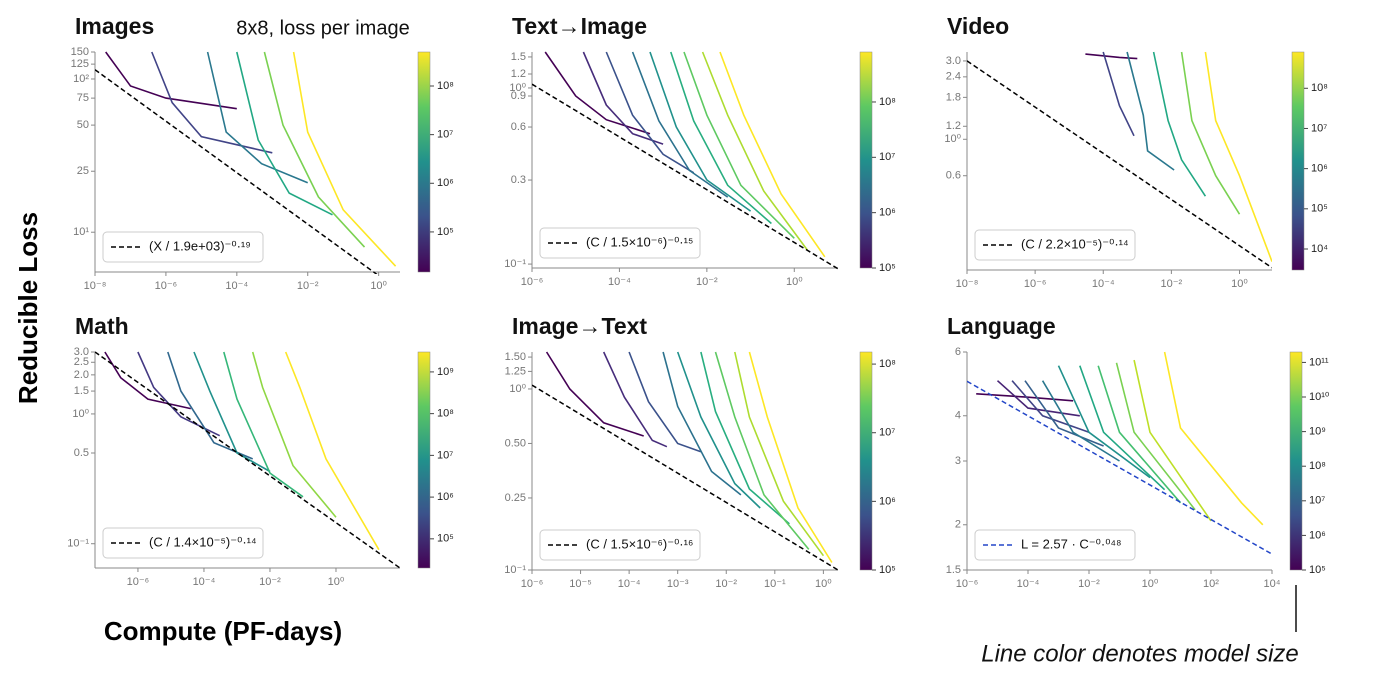  I want to click on y-tick-label: 25, so click(83, 171).